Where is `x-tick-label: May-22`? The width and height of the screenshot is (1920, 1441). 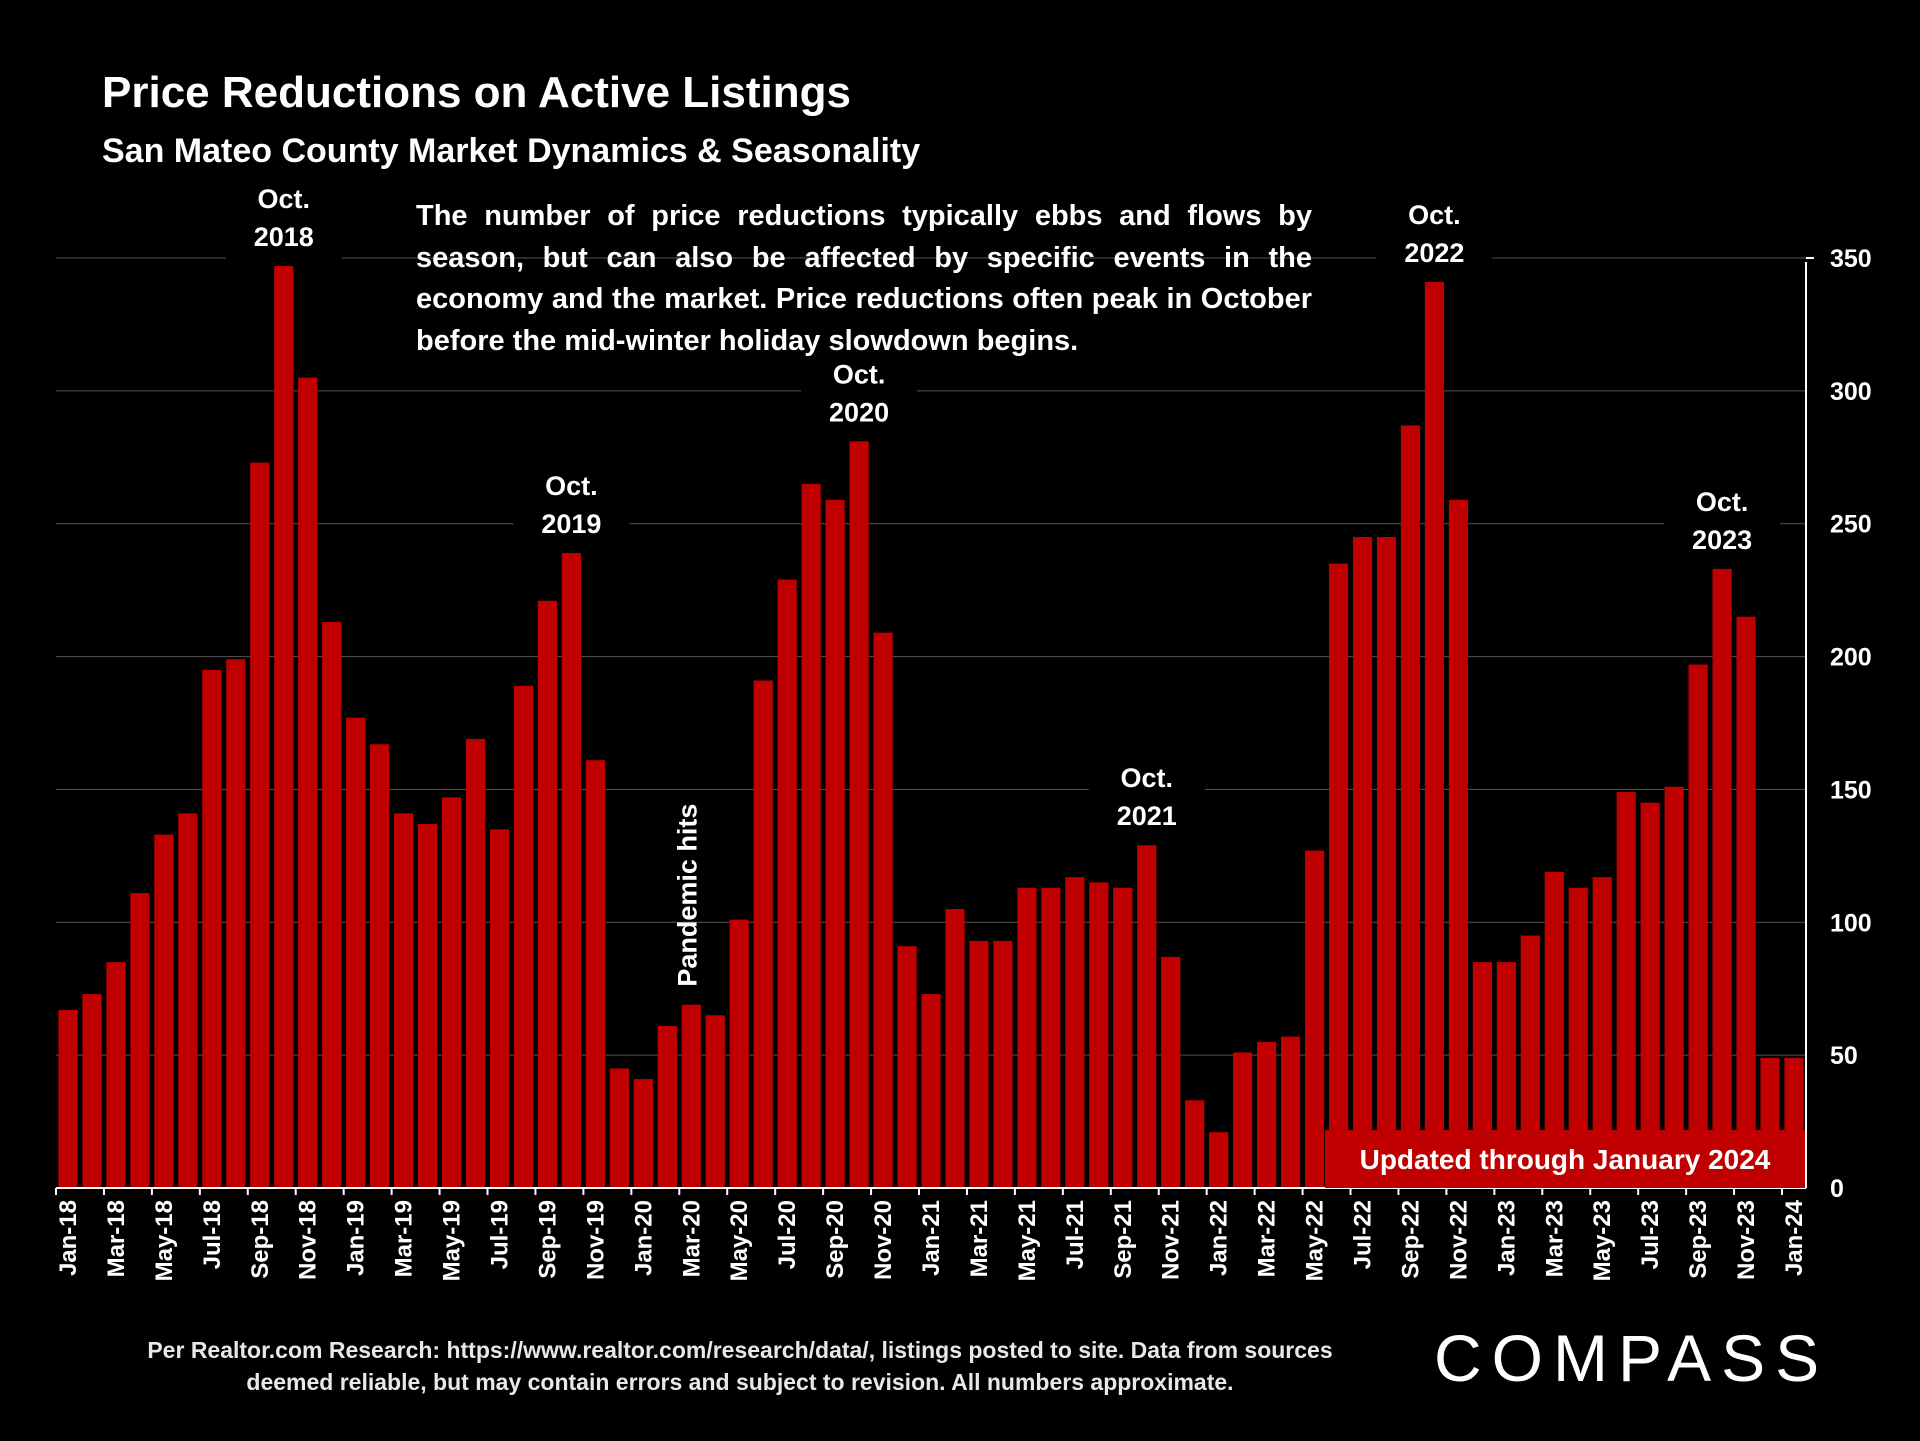
x-tick-label: May-22 is located at coordinates (1315, 1240).